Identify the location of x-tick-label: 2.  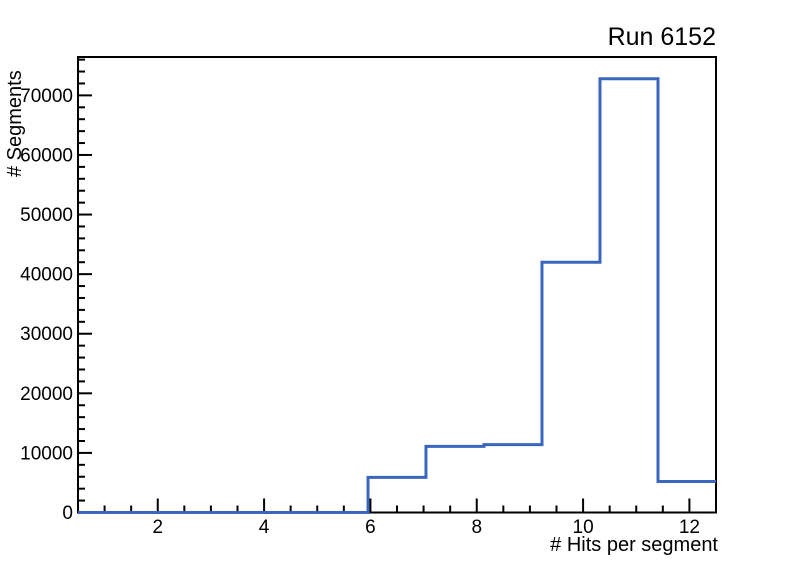
(157, 527).